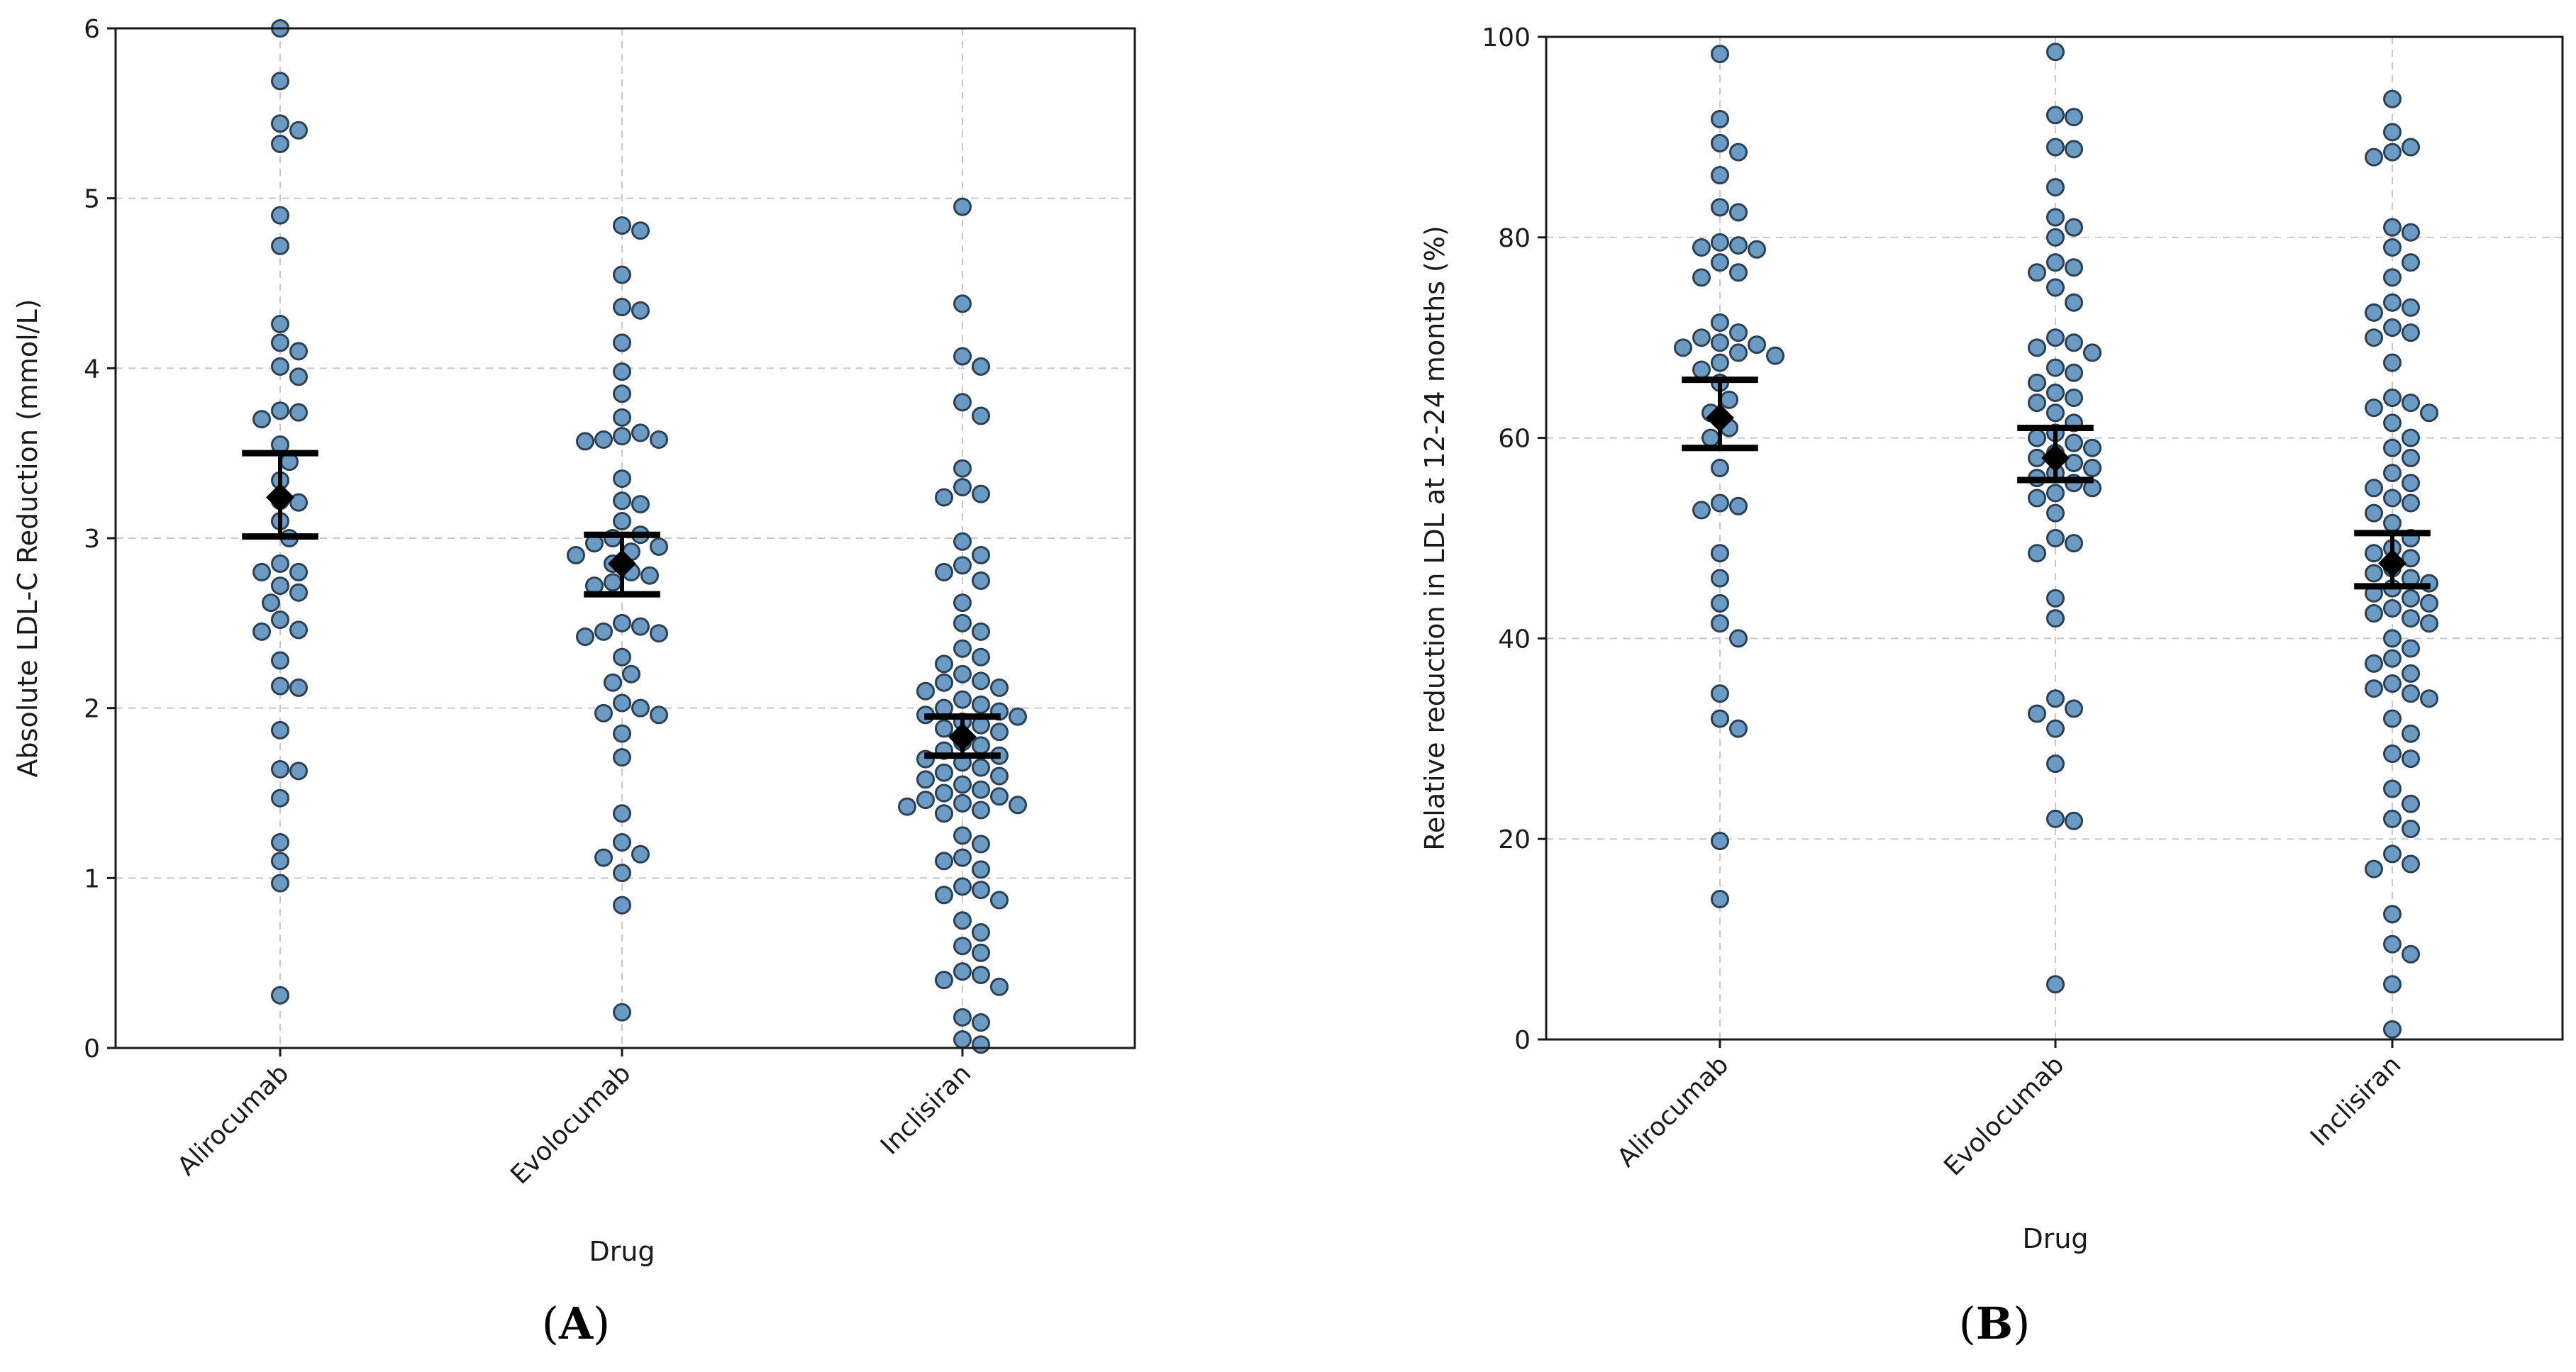 The image size is (2576, 1372). I want to click on panel-a-ytick-label: 3, so click(92, 539).